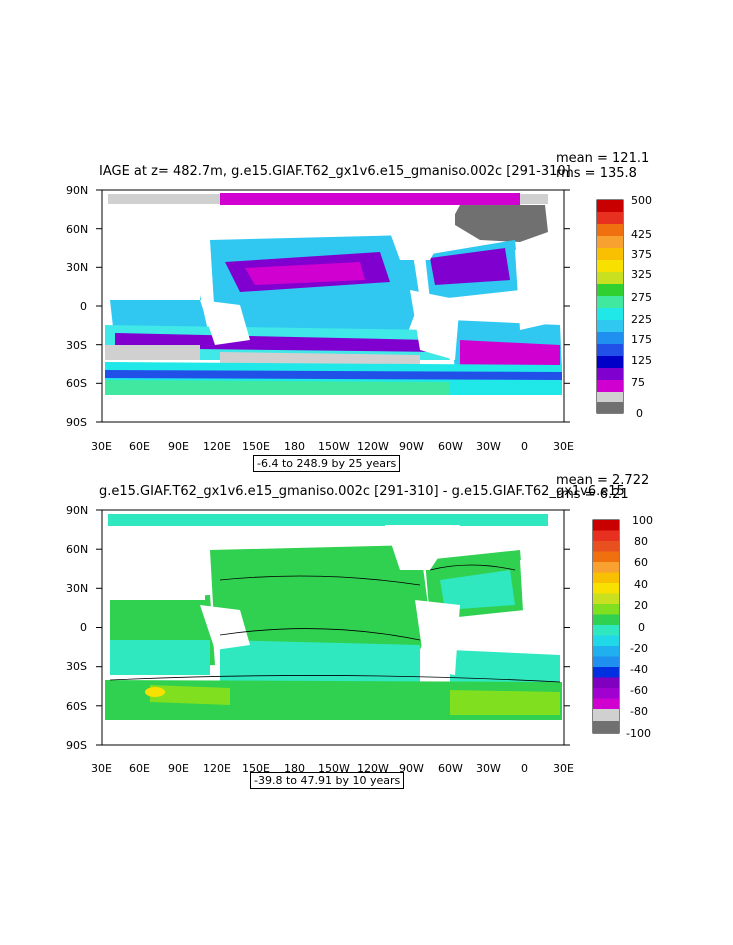 This screenshot has width=733, height=945. What do you see at coordinates (596, 173) in the screenshot?
I see `age-rms: rms = 135.8` at bounding box center [596, 173].